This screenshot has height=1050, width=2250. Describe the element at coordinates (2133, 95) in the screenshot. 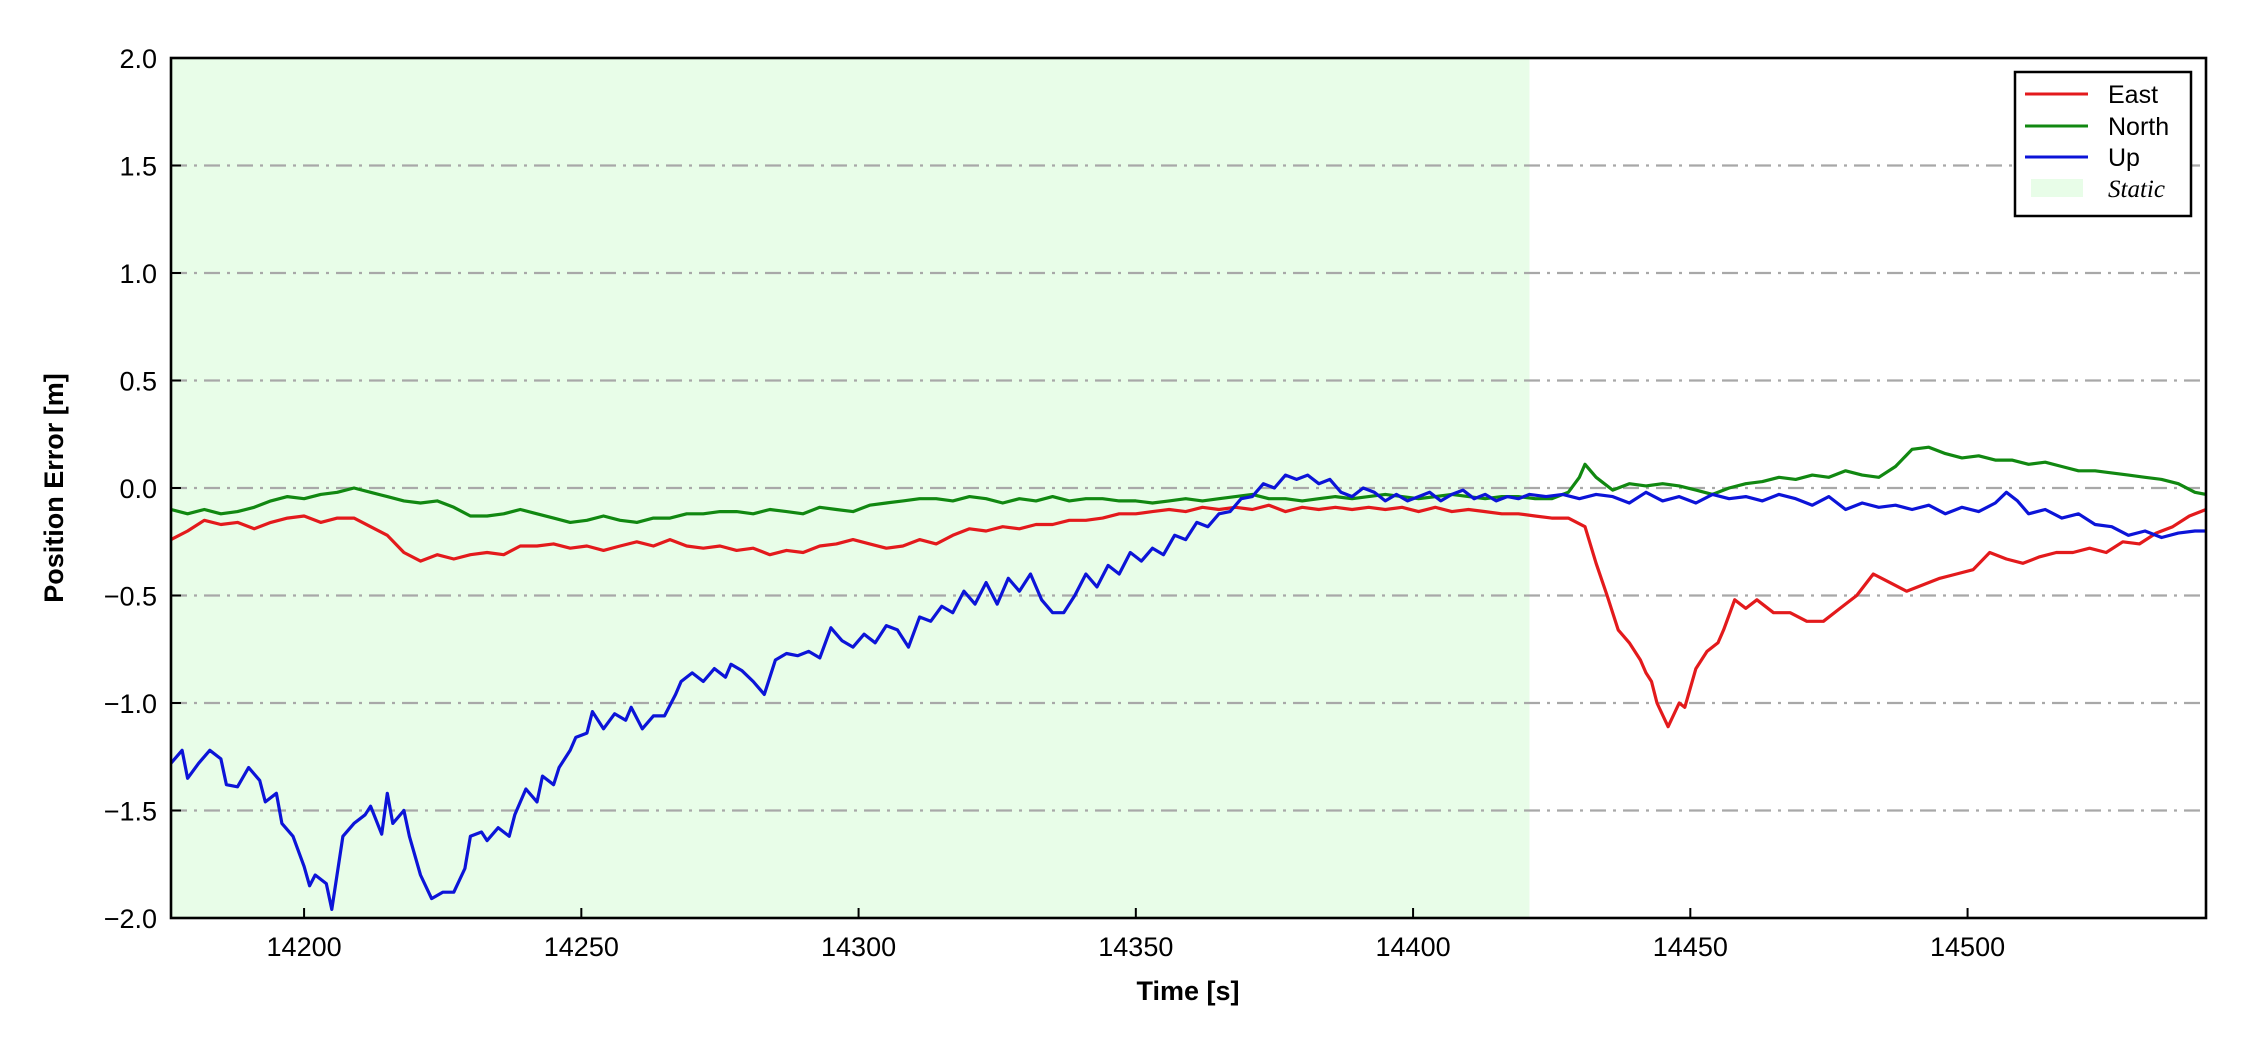

I see `legend-label-east: East` at that location.